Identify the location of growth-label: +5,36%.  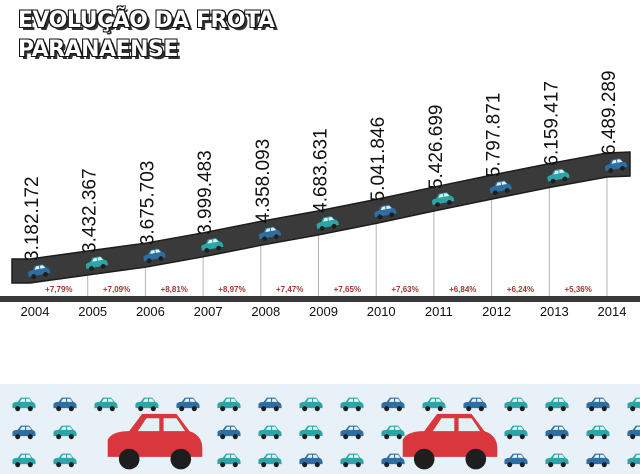
(577, 289).